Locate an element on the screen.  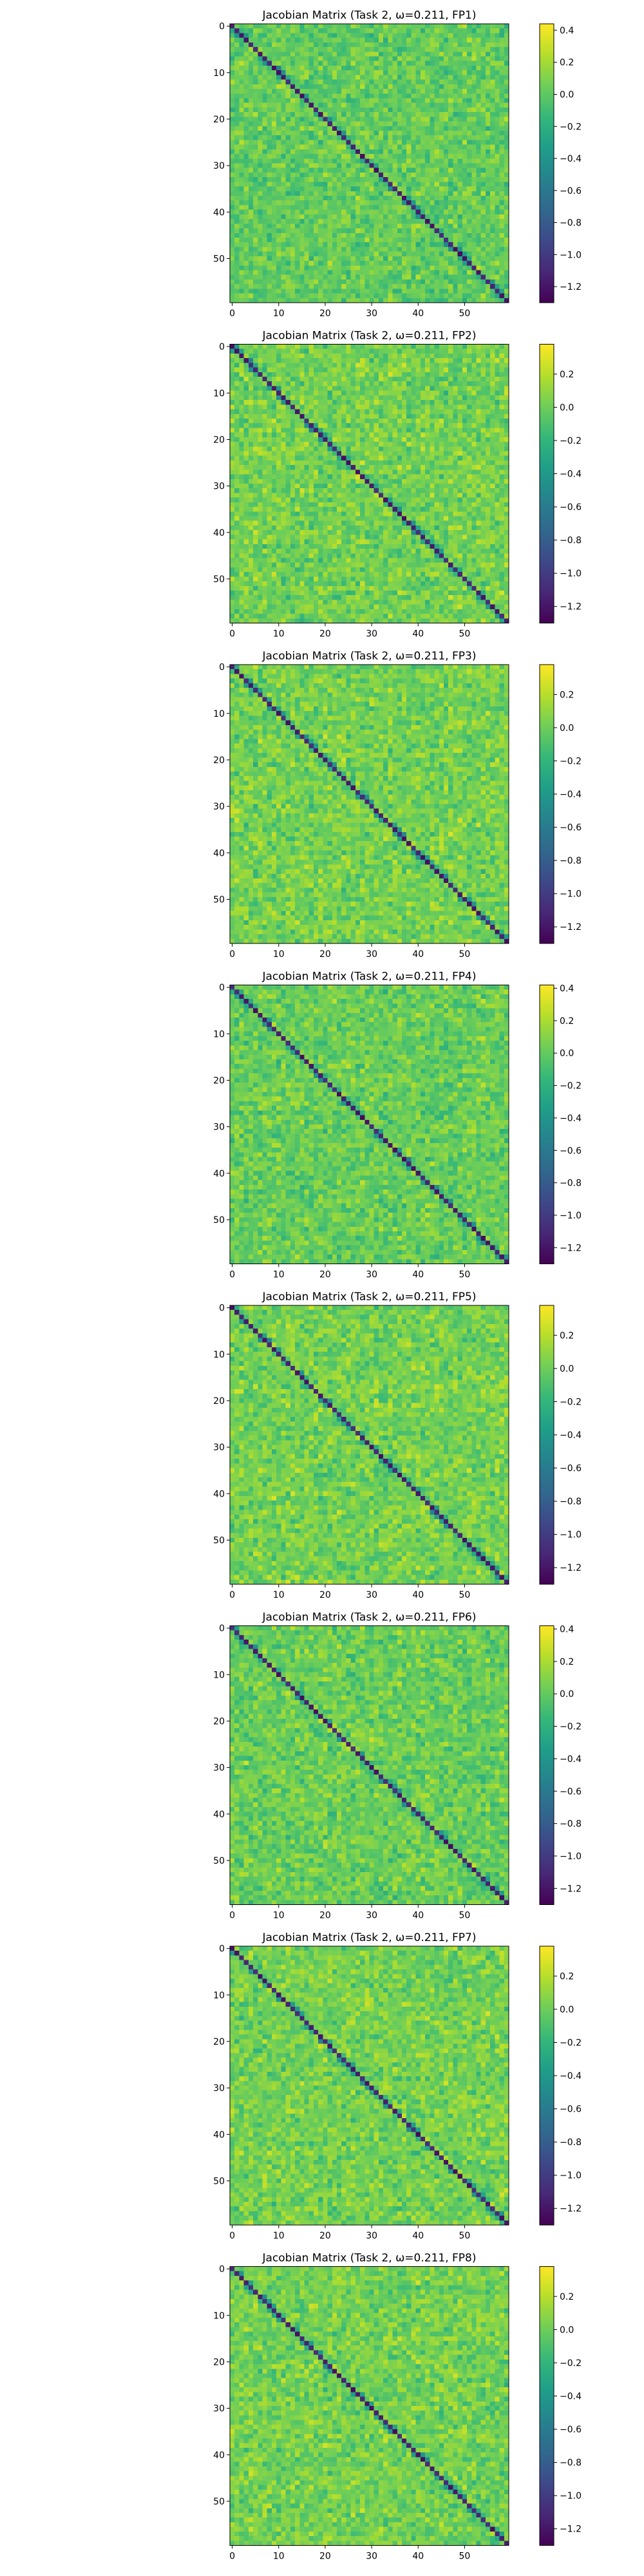
colorbar-tick-label: −0.6 is located at coordinates (571, 191).